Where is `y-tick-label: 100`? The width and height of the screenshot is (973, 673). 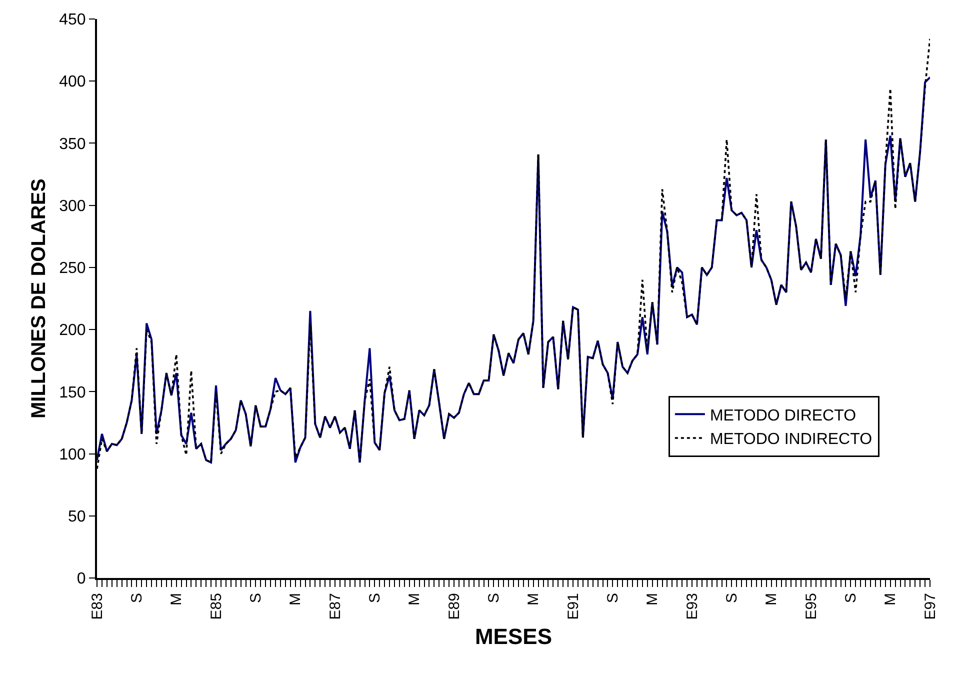 y-tick-label: 100 is located at coordinates (72, 455).